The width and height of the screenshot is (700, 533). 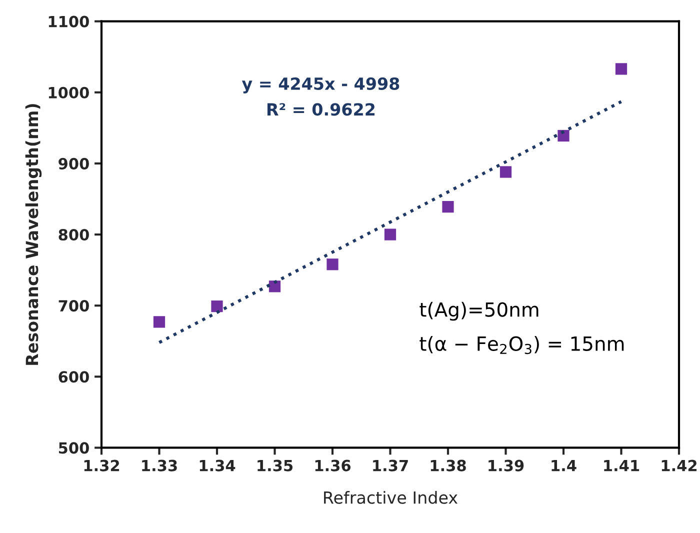 I want to click on annotation: t(Ag)=50nm, so click(x=479, y=311).